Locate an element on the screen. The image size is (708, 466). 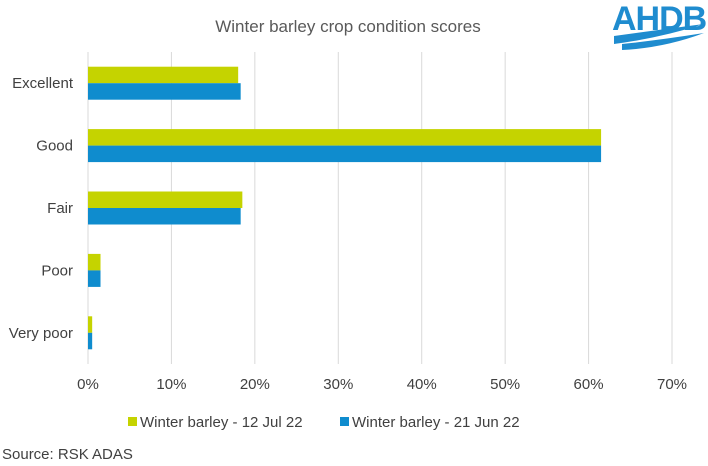
x-tick-label: 10% is located at coordinates (171, 384).